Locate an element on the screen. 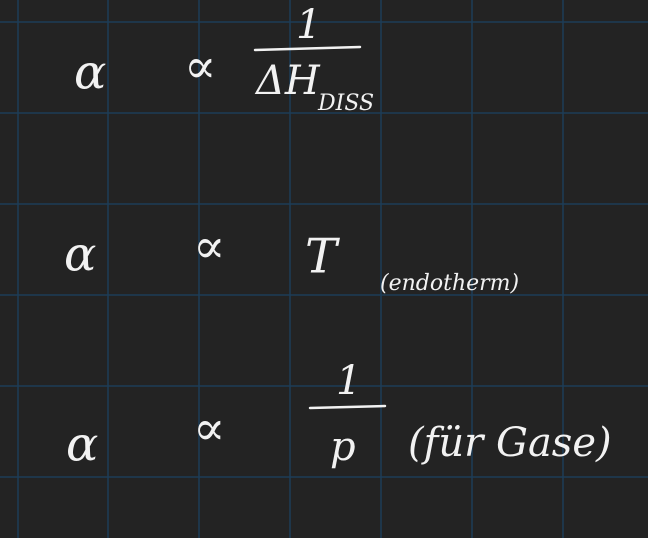 This screenshot has height=538, width=648. denominator: p is located at coordinates (343, 447).